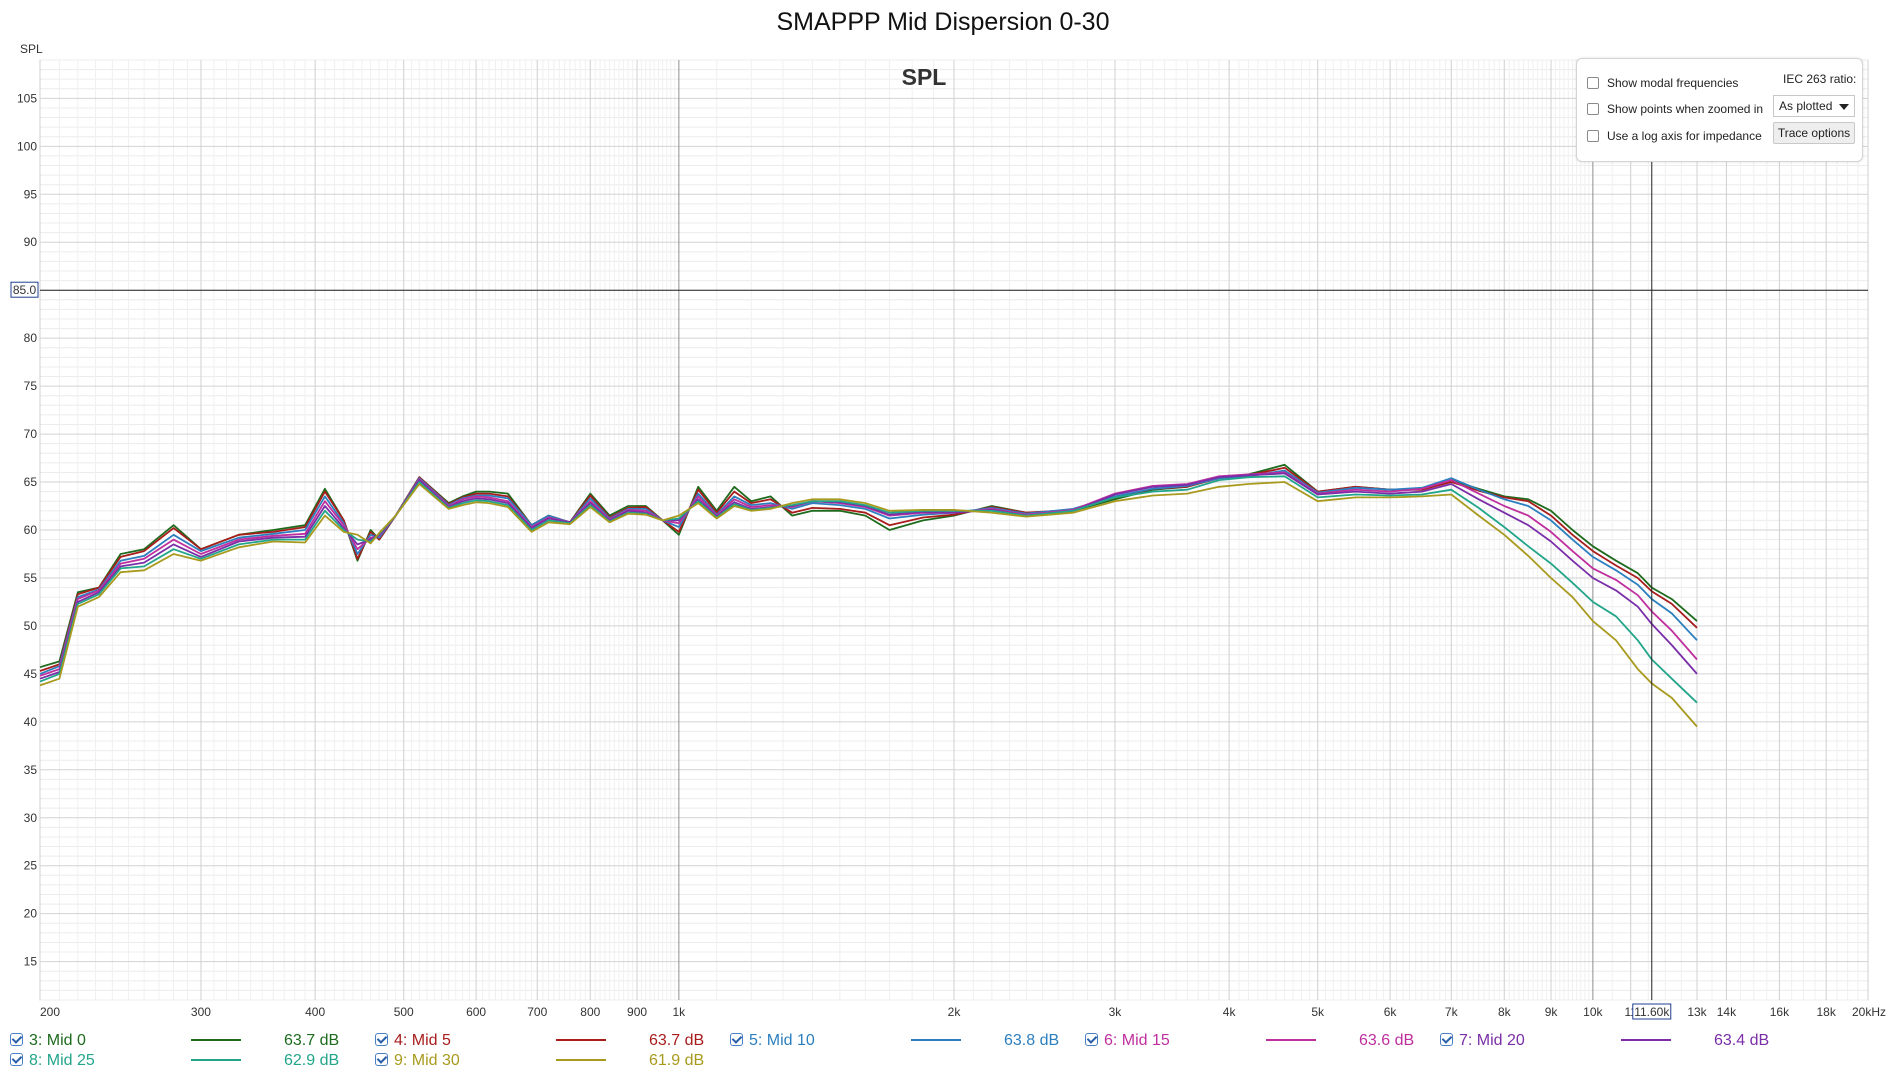 This screenshot has height=1073, width=1886. I want to click on legend-series-value: 63.4 dB, so click(1742, 1040).